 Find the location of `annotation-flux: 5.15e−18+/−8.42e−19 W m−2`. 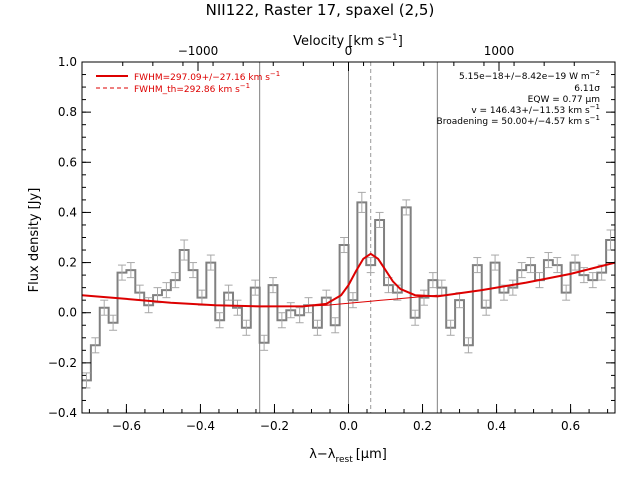

annotation-flux: 5.15e−18+/−8.42e−19 W m−2 is located at coordinates (529, 75).